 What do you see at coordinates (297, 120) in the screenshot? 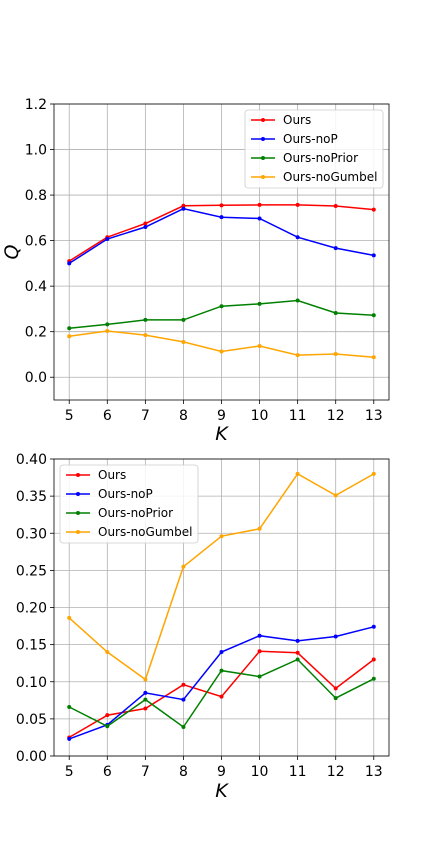
I see `legend-entry-Ours: Ours` at bounding box center [297, 120].